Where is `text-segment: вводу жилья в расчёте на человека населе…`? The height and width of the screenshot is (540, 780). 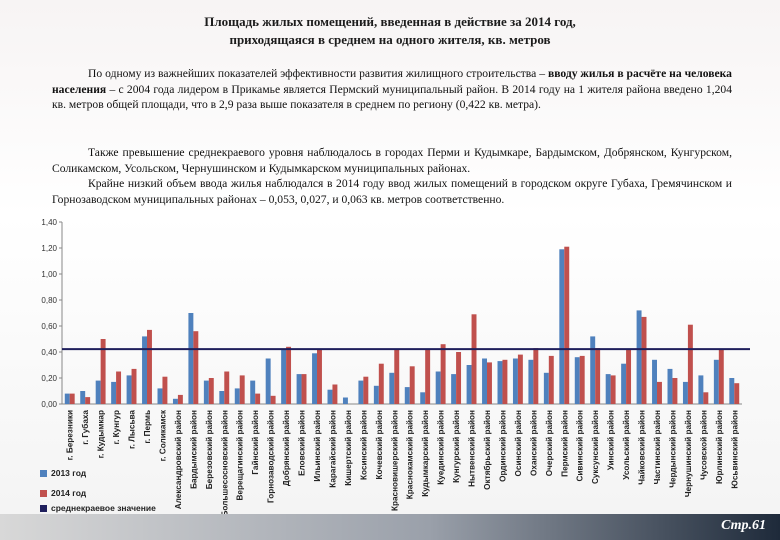
text-segment: вводу жилья в расчёте на человека населе… is located at coordinates (392, 81).